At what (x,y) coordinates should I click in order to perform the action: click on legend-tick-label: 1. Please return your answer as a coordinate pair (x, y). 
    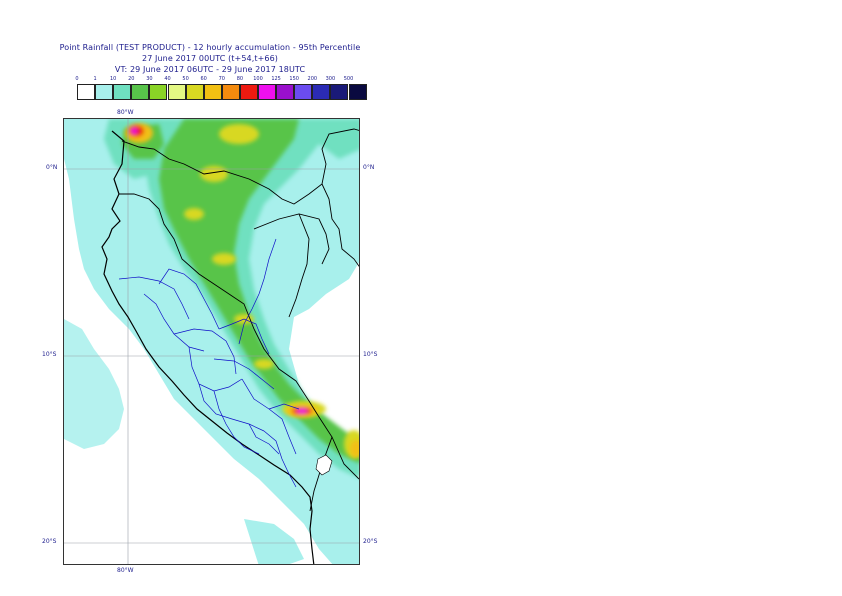
    Looking at the image, I should click on (95, 79).